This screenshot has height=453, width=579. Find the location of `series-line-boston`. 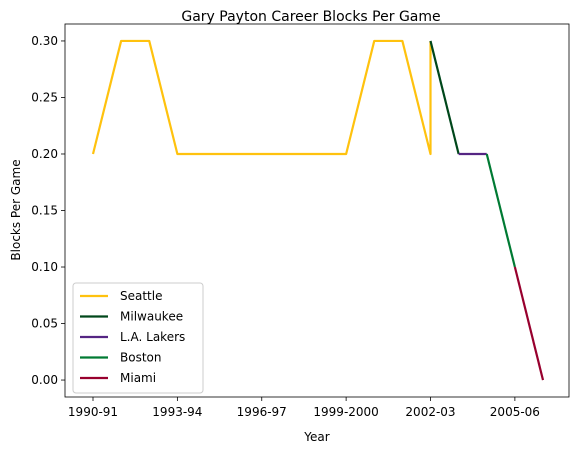

series-line-boston is located at coordinates (500, 210).